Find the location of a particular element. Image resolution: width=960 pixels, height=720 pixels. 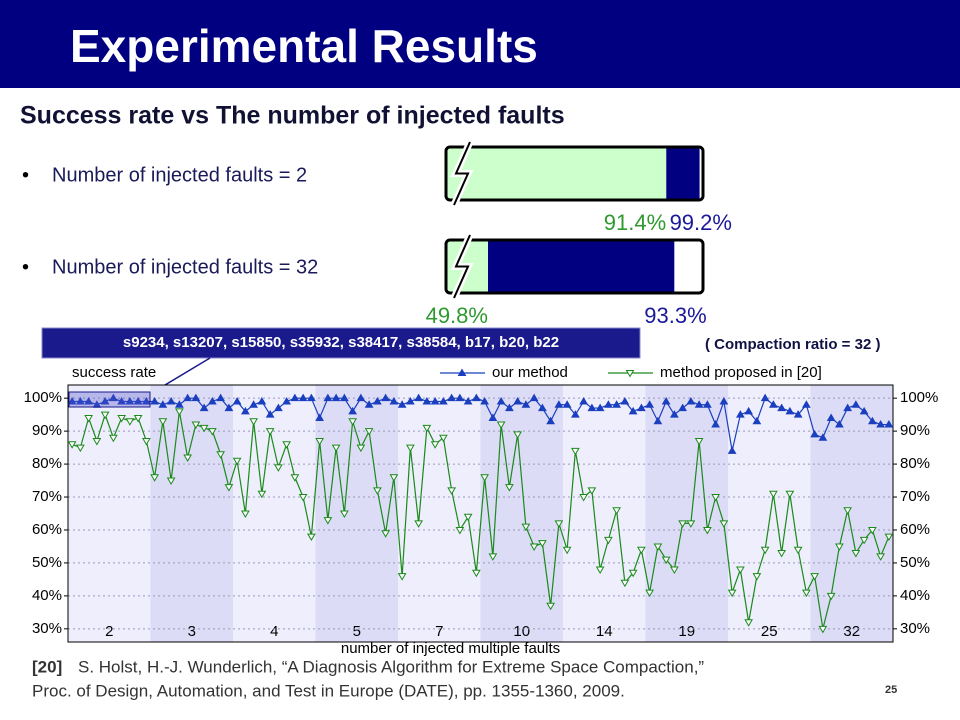

x-group-label: 5 is located at coordinates (357, 631).